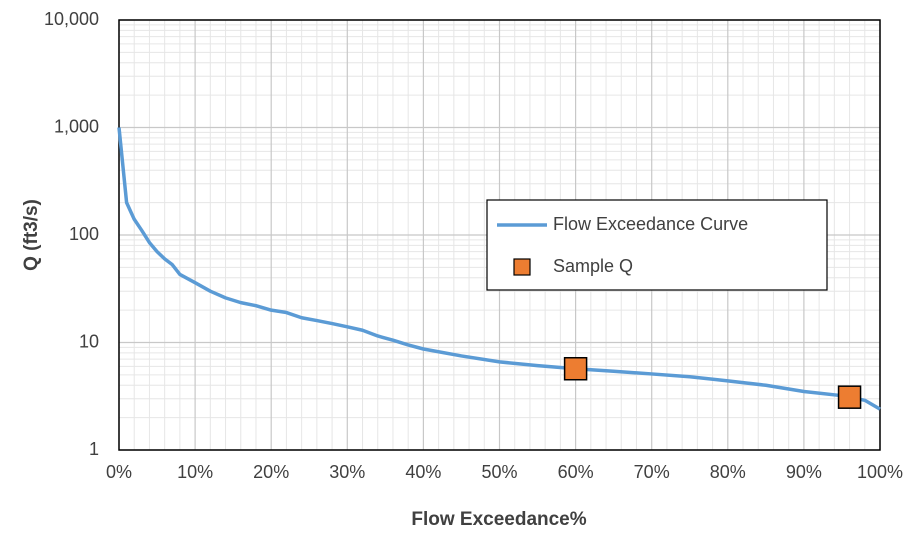  Describe the element at coordinates (880, 472) in the screenshot. I see `x-tick-label: 100%` at that location.